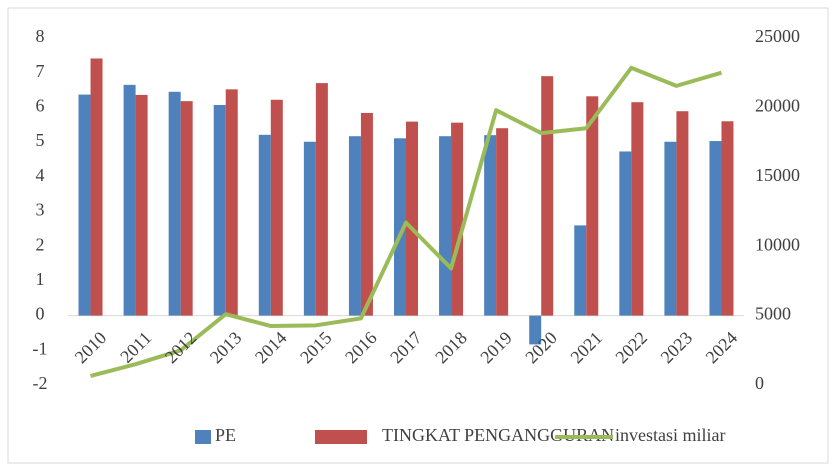 The image size is (833, 468). I want to click on y-tick-label: 4, so click(40, 175).